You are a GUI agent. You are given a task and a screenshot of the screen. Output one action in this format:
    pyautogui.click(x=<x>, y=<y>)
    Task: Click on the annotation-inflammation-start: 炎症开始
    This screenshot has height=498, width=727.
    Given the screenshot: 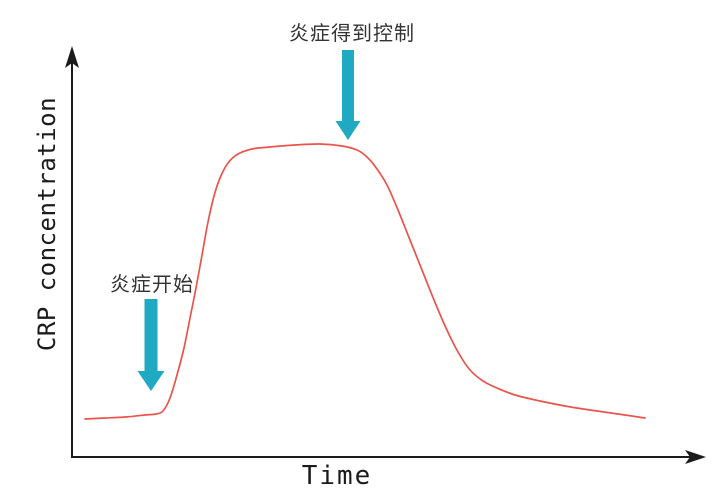 What is the action you would take?
    pyautogui.click(x=152, y=285)
    